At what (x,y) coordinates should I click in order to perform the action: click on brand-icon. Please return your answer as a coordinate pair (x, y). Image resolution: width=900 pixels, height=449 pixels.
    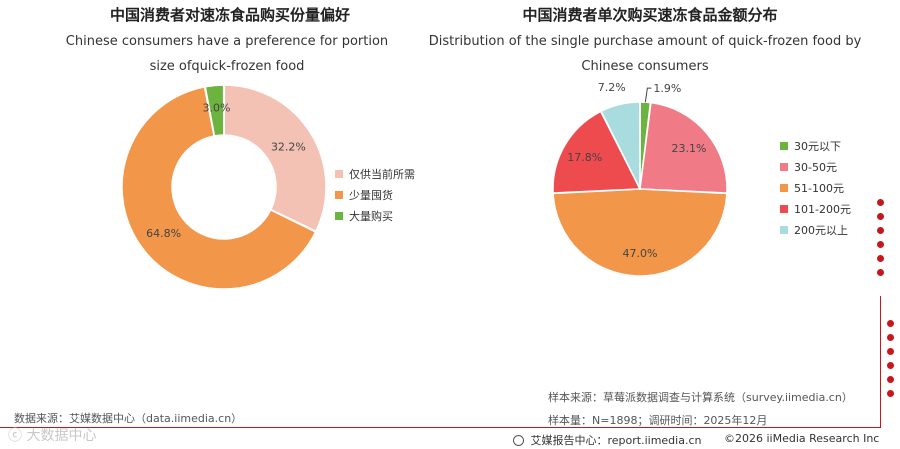
    Looking at the image, I should click on (518, 440).